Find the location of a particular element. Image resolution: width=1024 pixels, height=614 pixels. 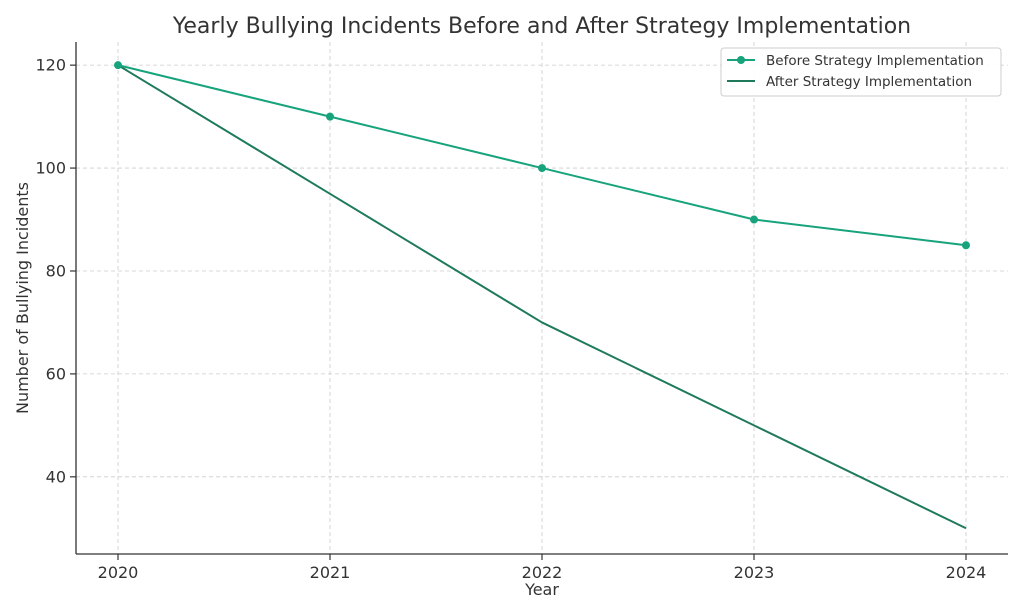

y-axis-label: Number of Bullying Incidents is located at coordinates (22, 298).